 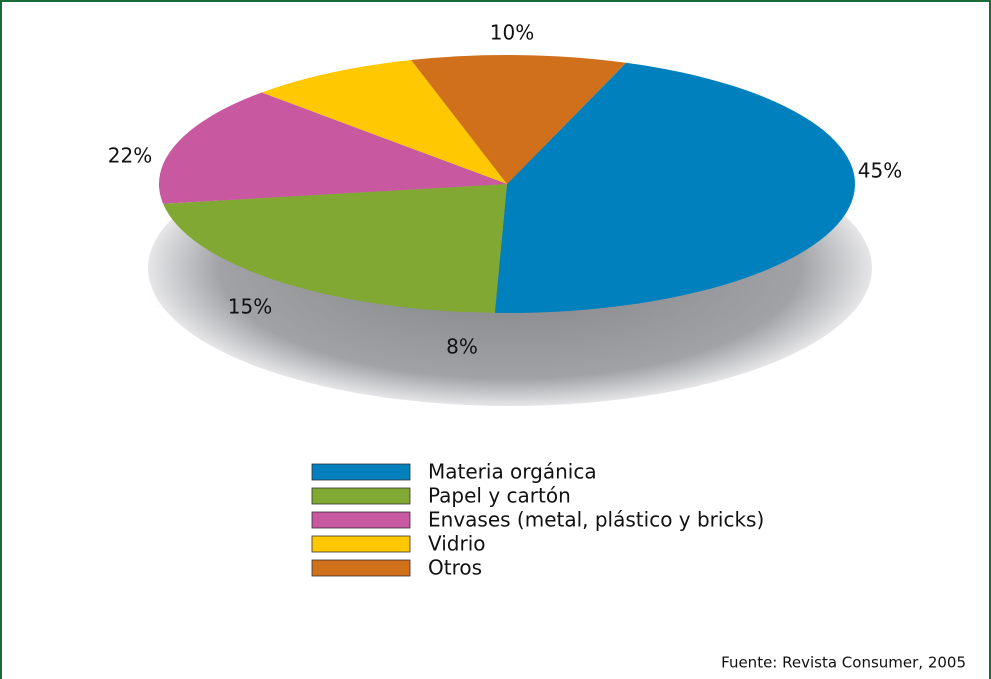 What do you see at coordinates (499, 496) in the screenshot?
I see `legend-label: Papel y cartón` at bounding box center [499, 496].